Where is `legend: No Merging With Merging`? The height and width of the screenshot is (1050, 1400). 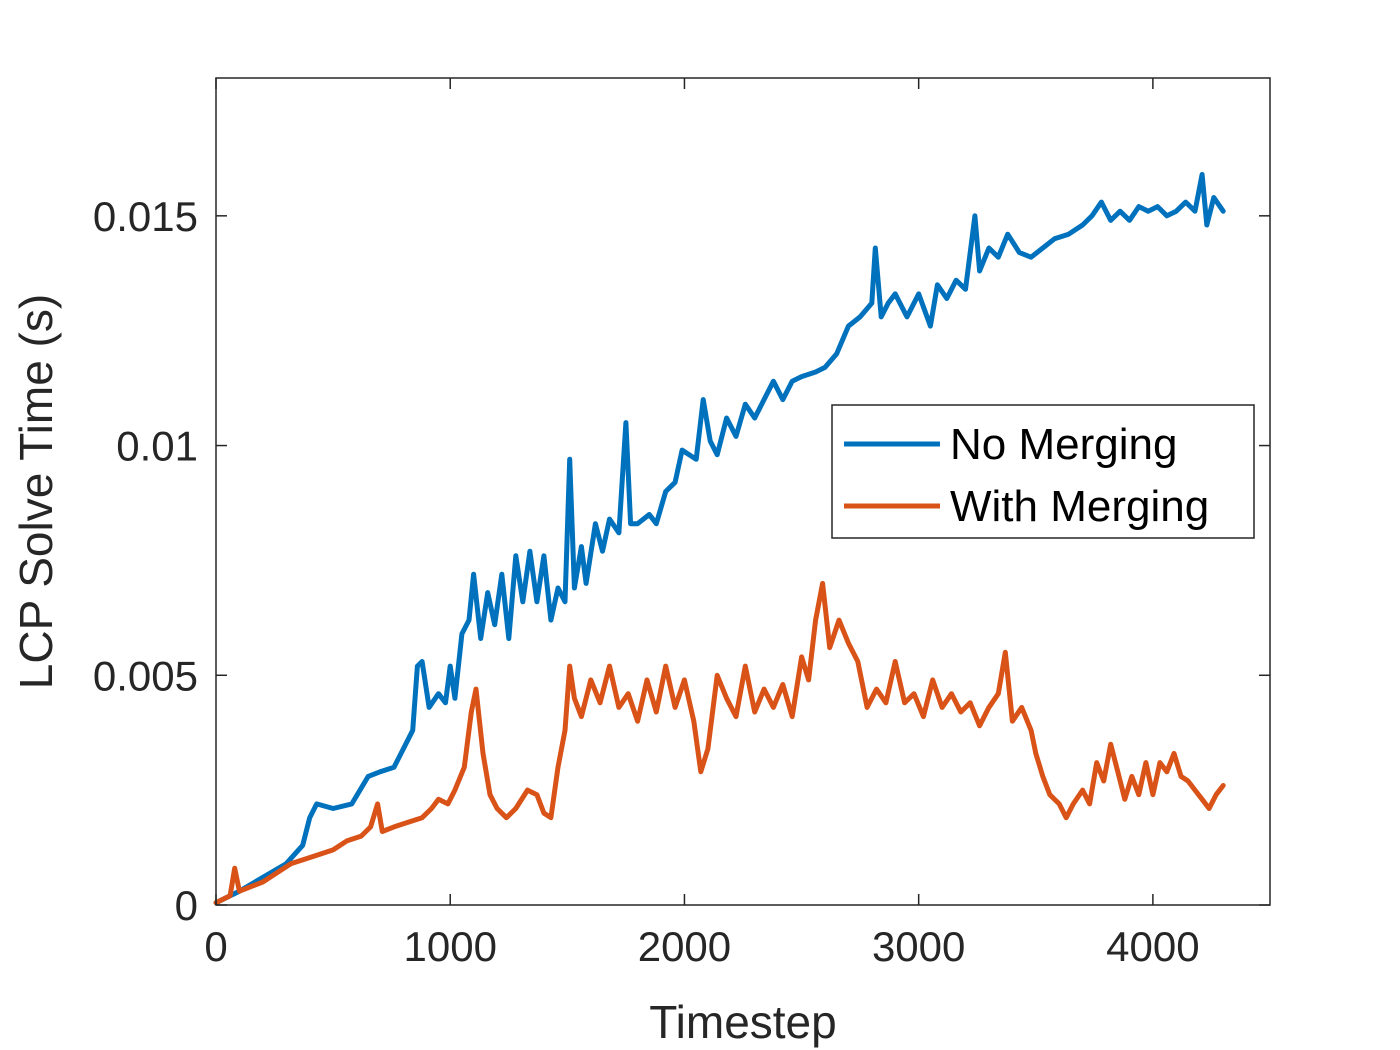 legend: No Merging With Merging is located at coordinates (1043, 471).